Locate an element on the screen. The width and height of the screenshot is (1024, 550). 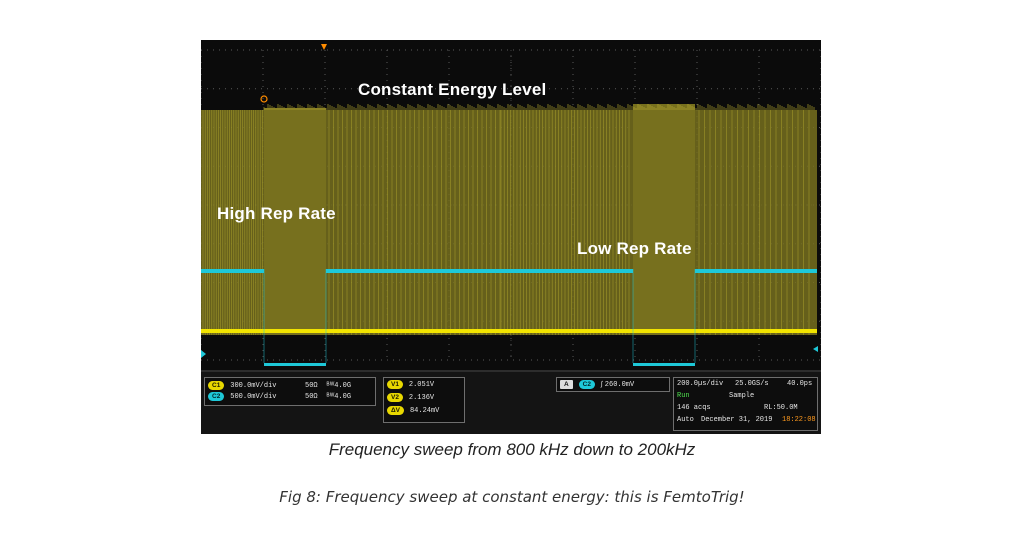
ch1-impedance: 50Ω is located at coordinates (311, 386).